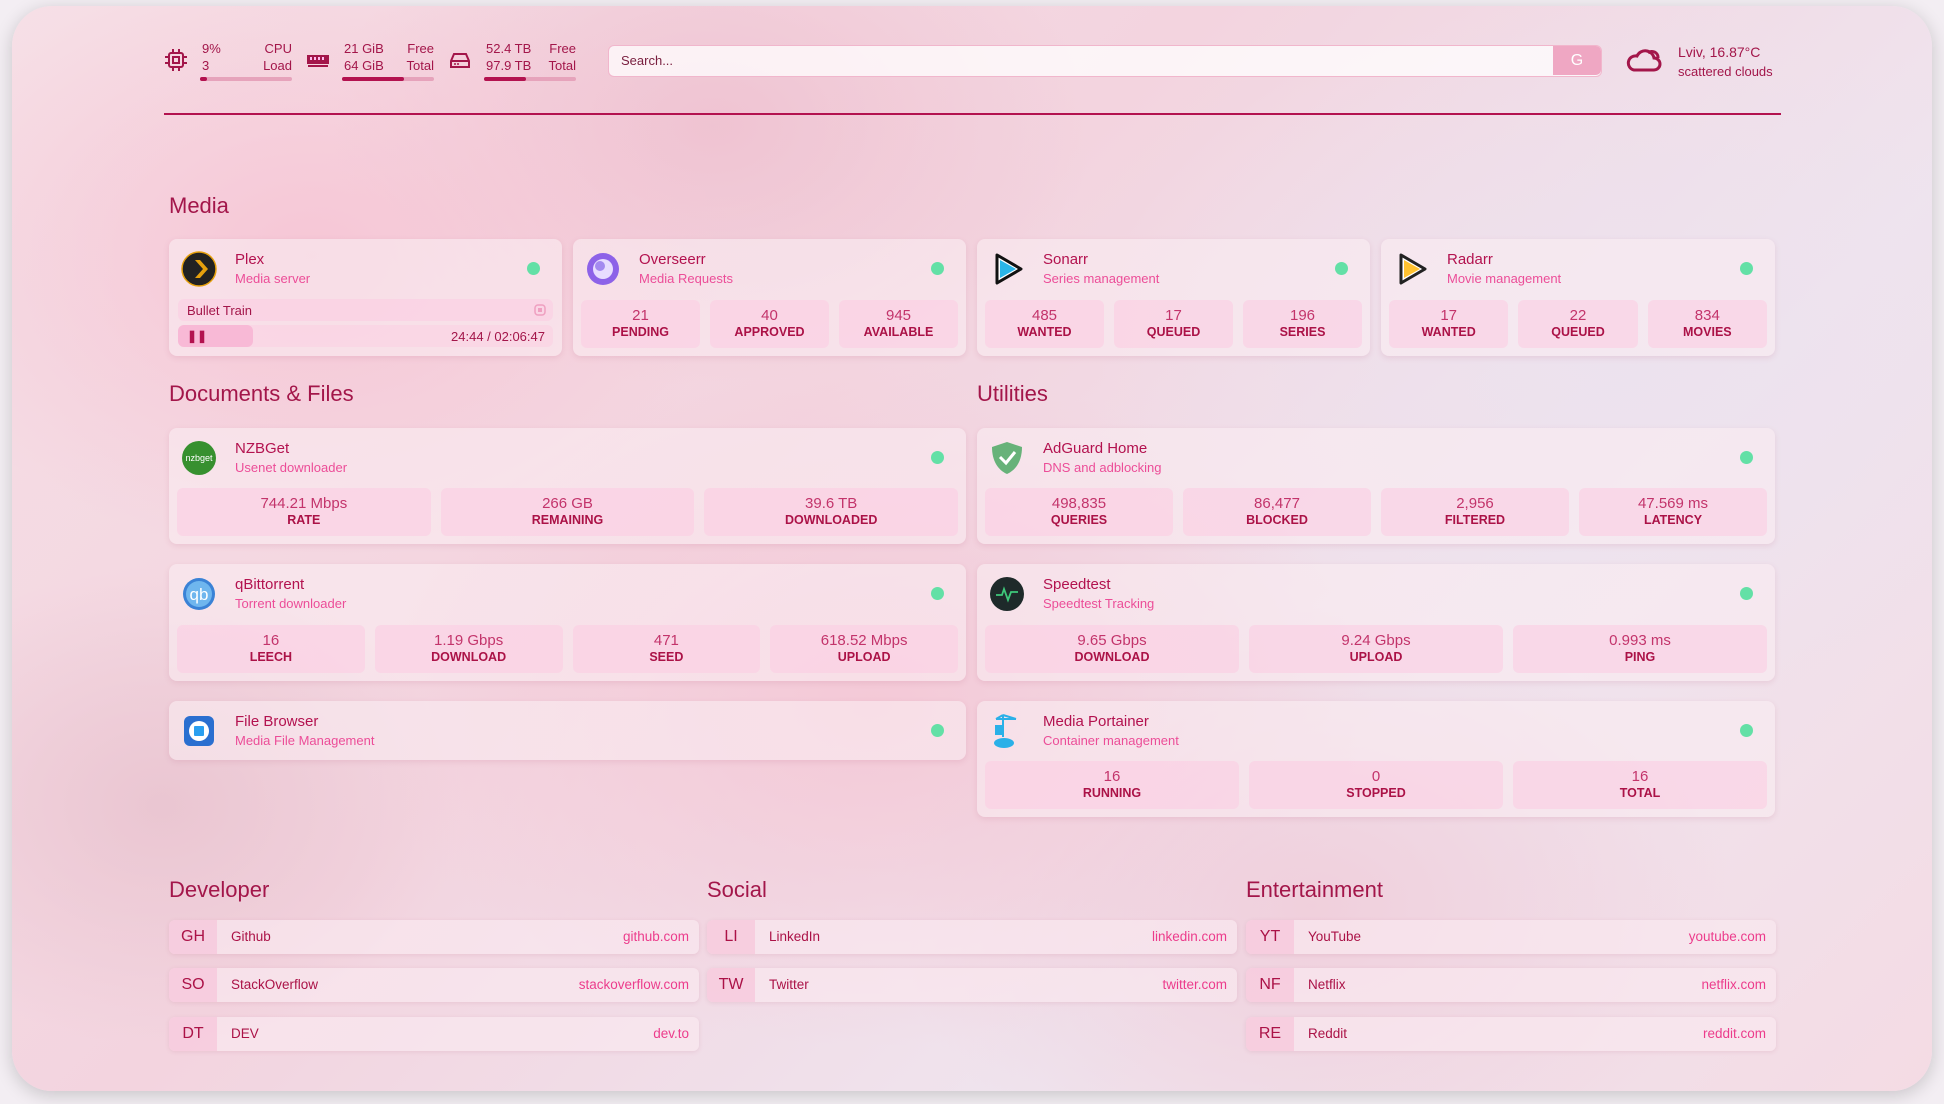 The image size is (1944, 1104). I want to click on sonarr-desc: Series management, so click(1101, 278).